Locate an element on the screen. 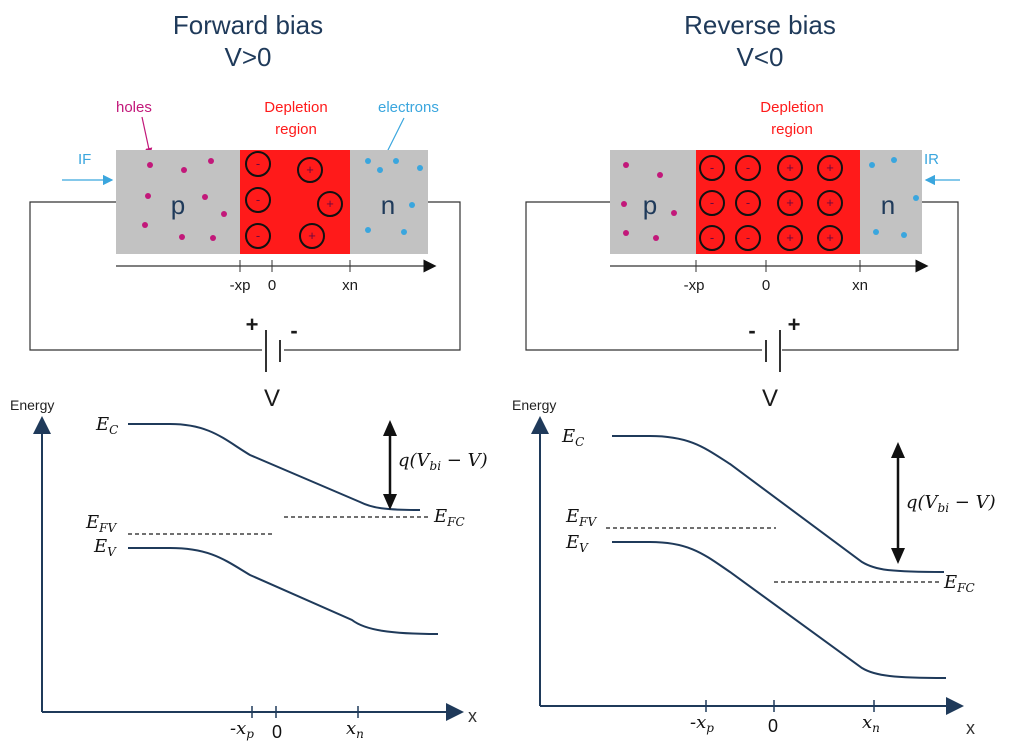  reverse-Ev-label: EV is located at coordinates (577, 543).